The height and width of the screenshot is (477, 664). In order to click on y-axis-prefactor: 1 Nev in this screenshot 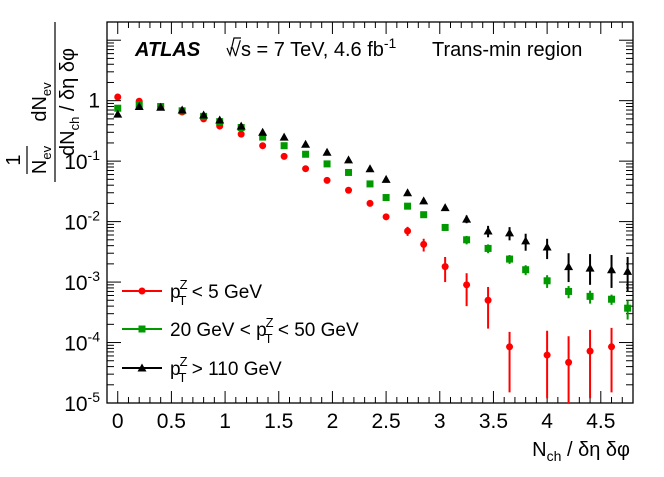, I will do `click(28, 159)`.